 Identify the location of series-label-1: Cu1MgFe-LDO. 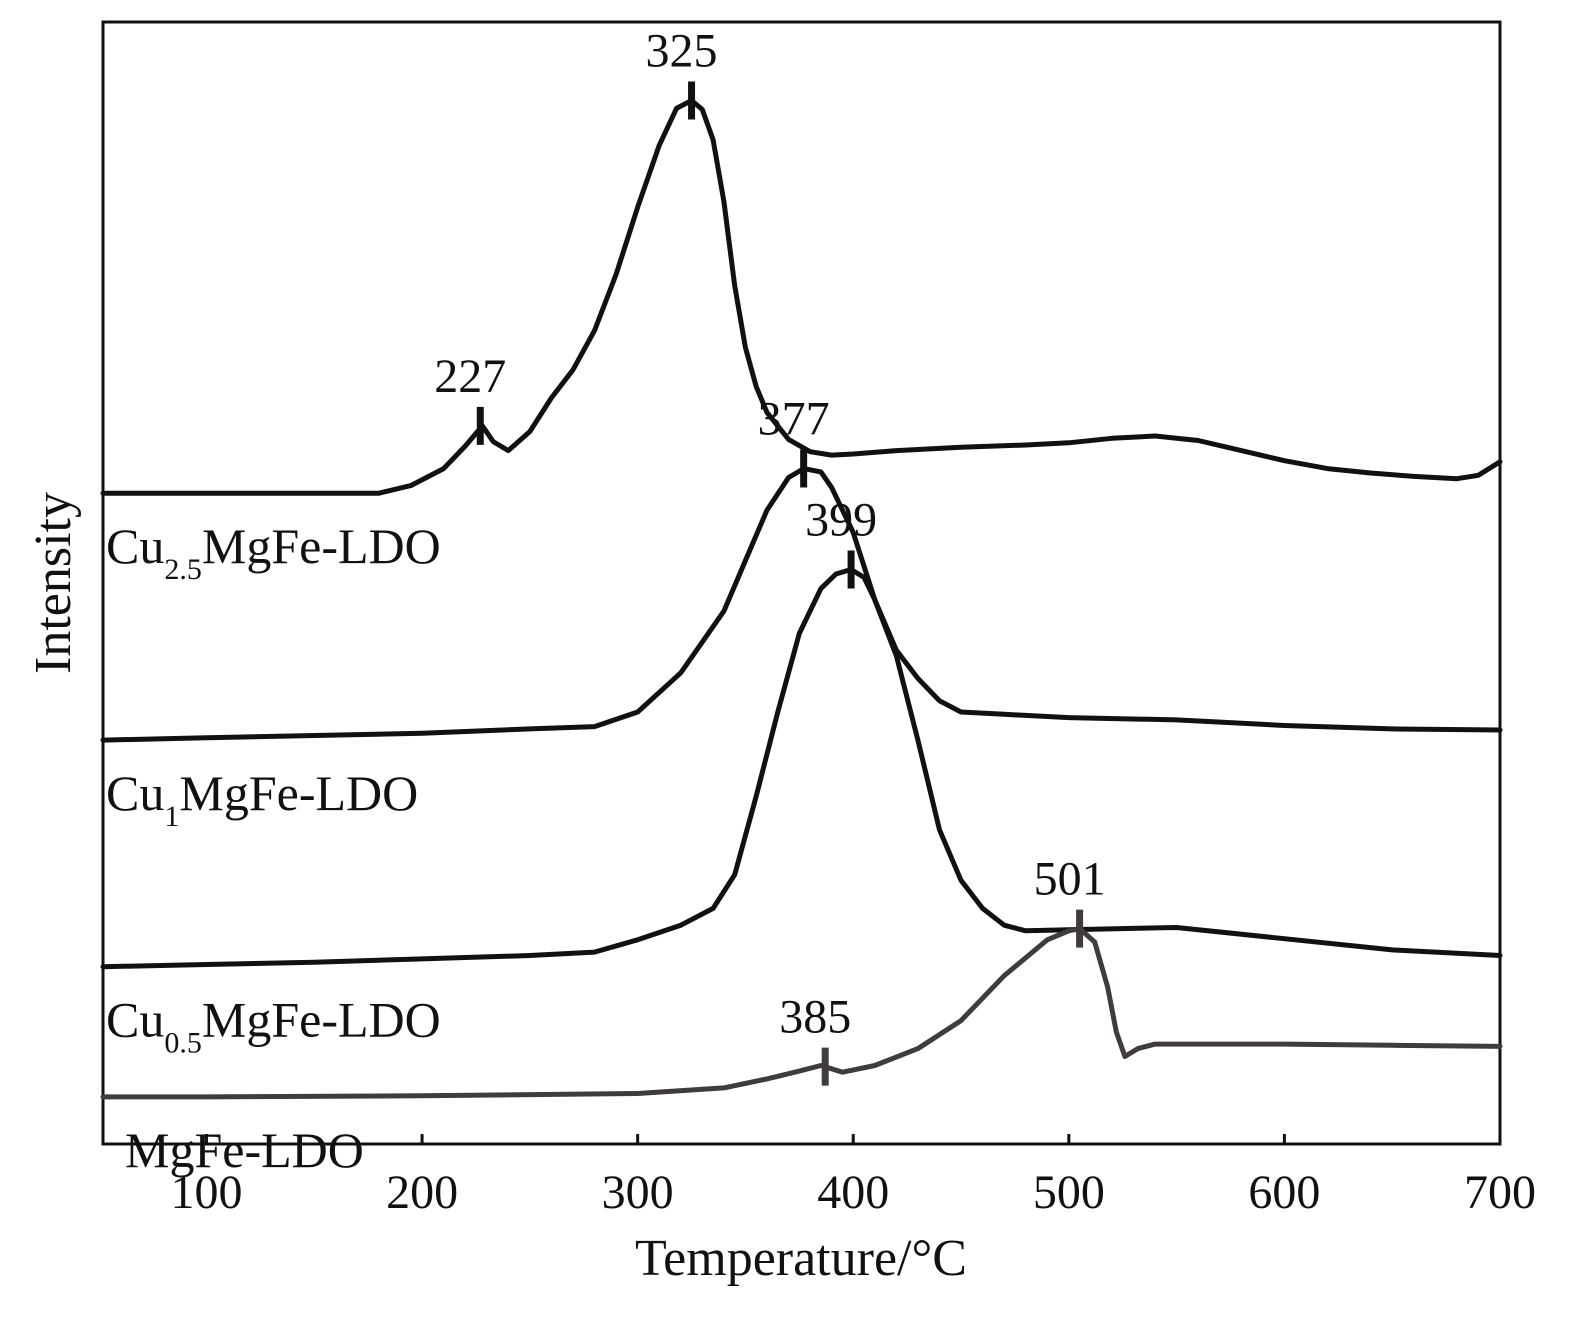
(262, 799).